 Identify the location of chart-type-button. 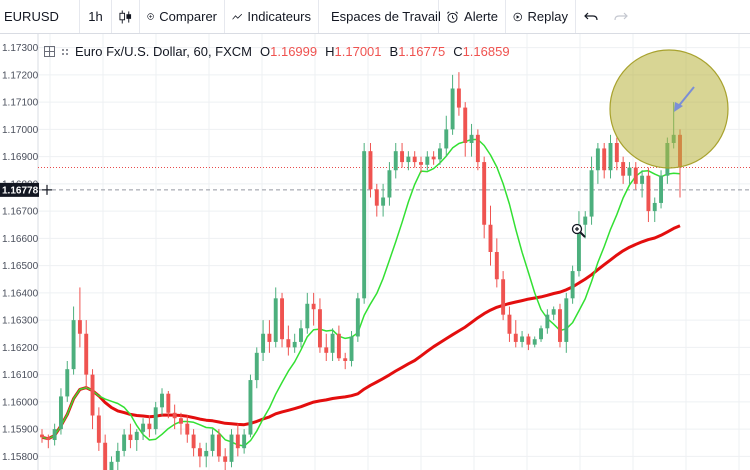
(126, 16).